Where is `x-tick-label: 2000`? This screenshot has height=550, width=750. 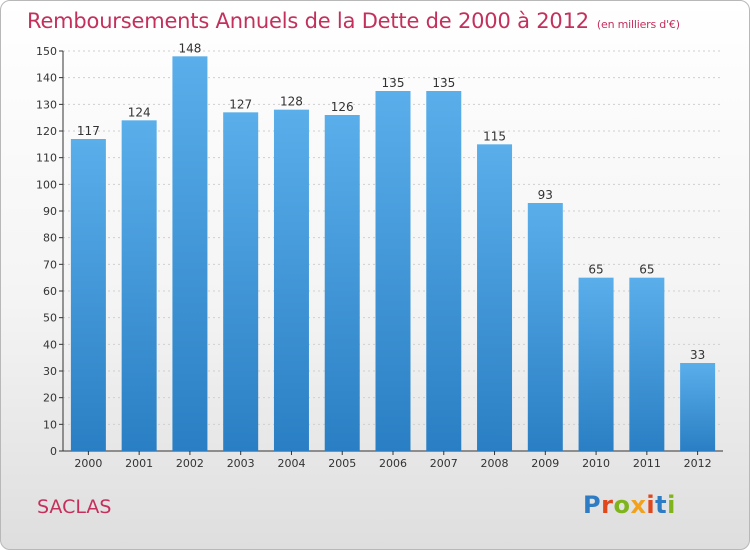 x-tick-label: 2000 is located at coordinates (88, 463).